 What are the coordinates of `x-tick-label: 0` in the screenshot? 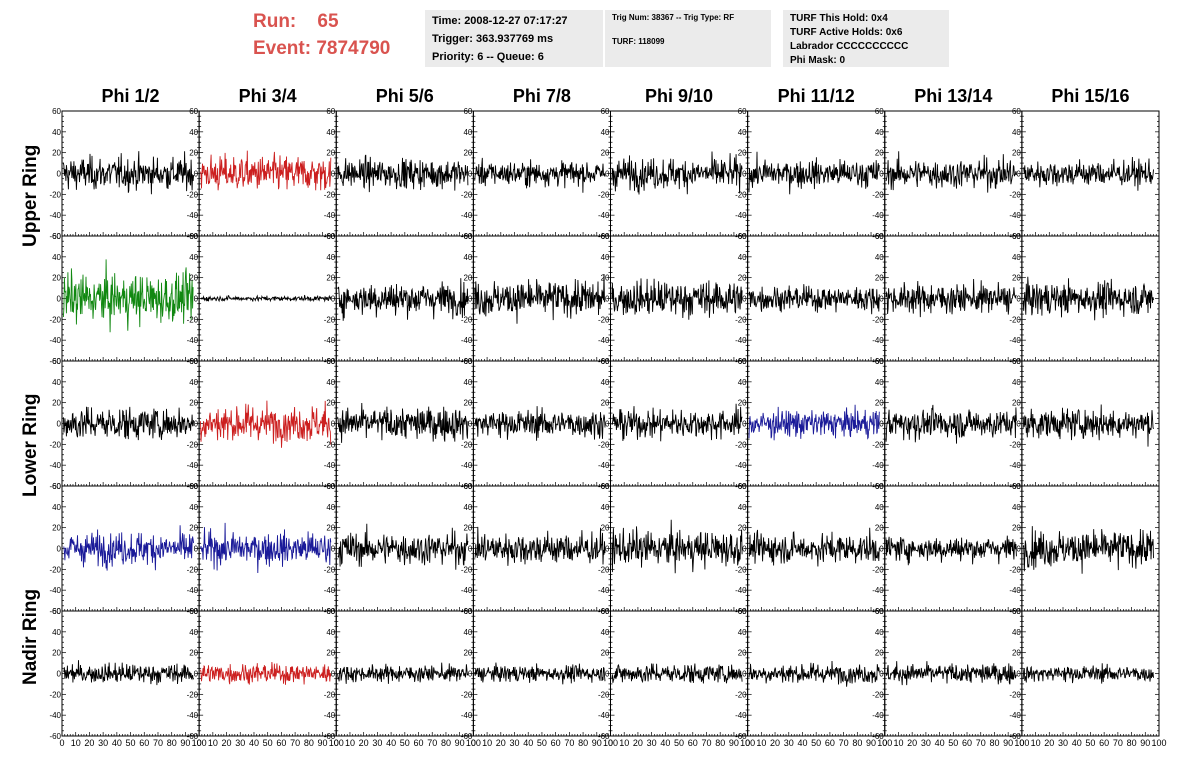 It's located at (884, 743).